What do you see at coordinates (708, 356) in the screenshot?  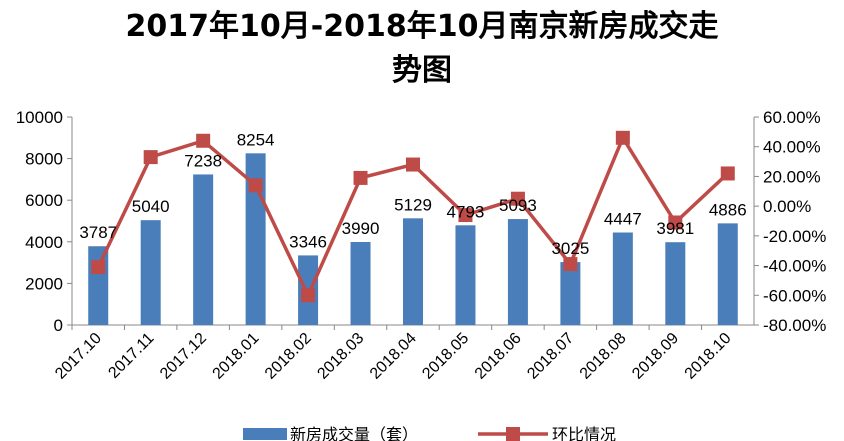 I see `x-tick-label: 2018.10` at bounding box center [708, 356].